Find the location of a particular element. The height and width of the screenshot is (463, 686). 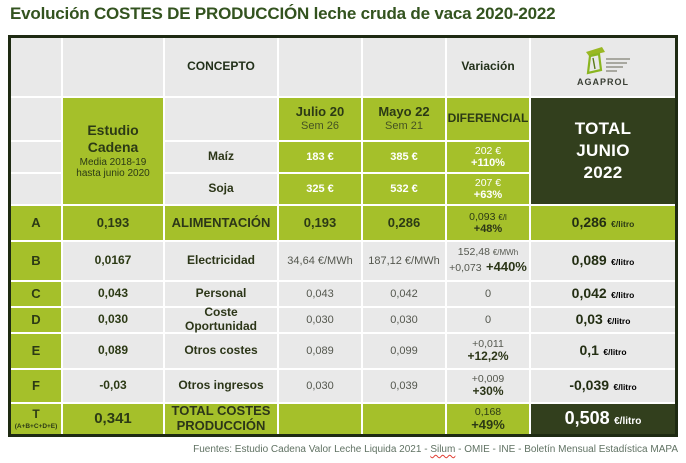

row-b-mayo: 187,12 €/MWh is located at coordinates (404, 261).